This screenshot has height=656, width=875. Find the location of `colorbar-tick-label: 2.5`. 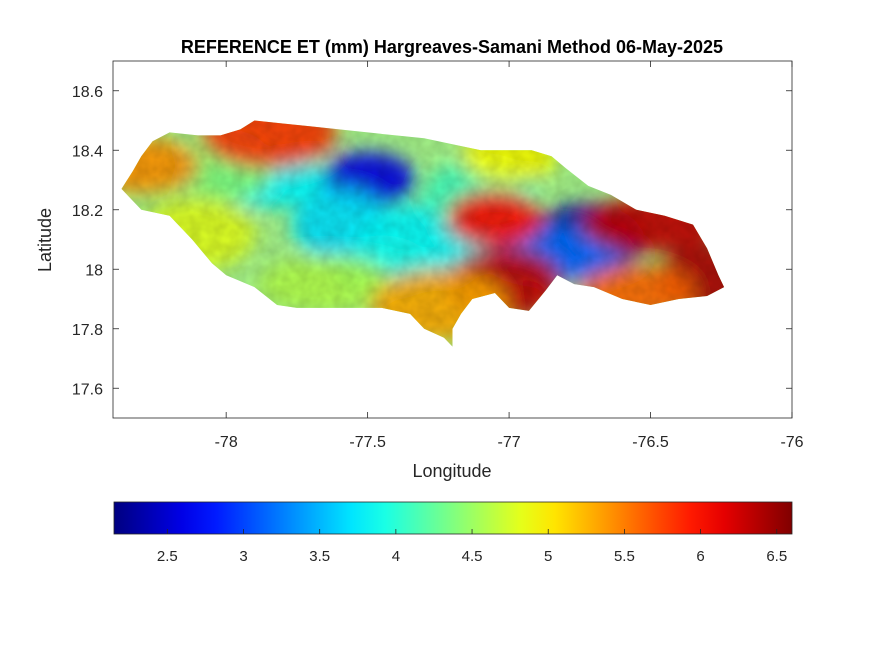

colorbar-tick-label: 2.5 is located at coordinates (167, 556).